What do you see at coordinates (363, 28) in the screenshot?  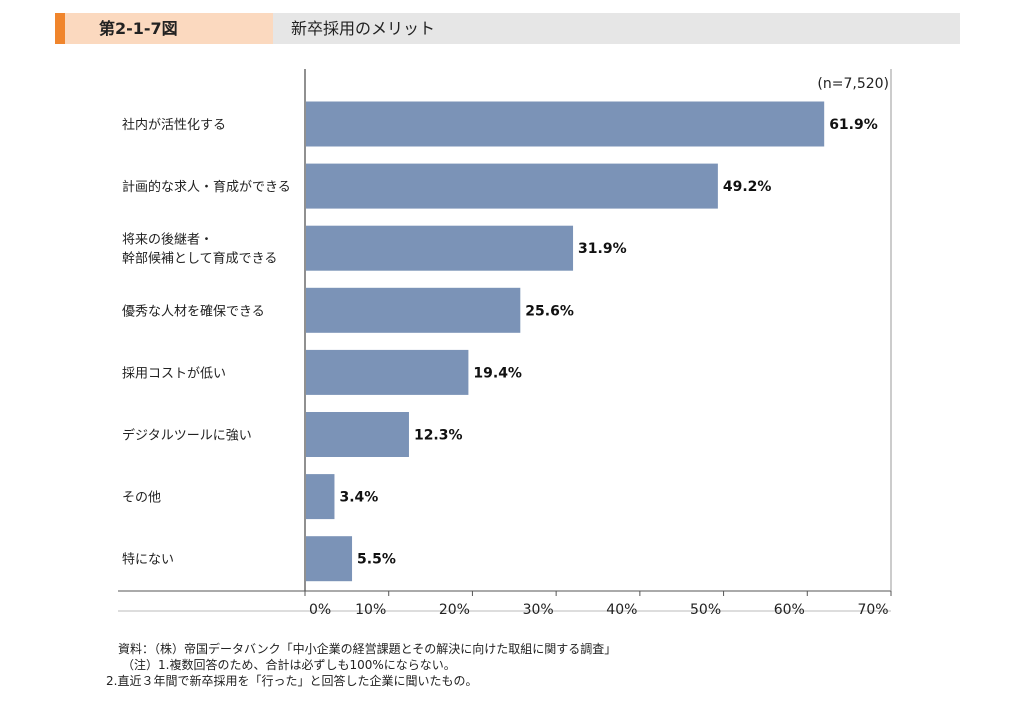 I see `figure-title: 新卒採用のメリット` at bounding box center [363, 28].